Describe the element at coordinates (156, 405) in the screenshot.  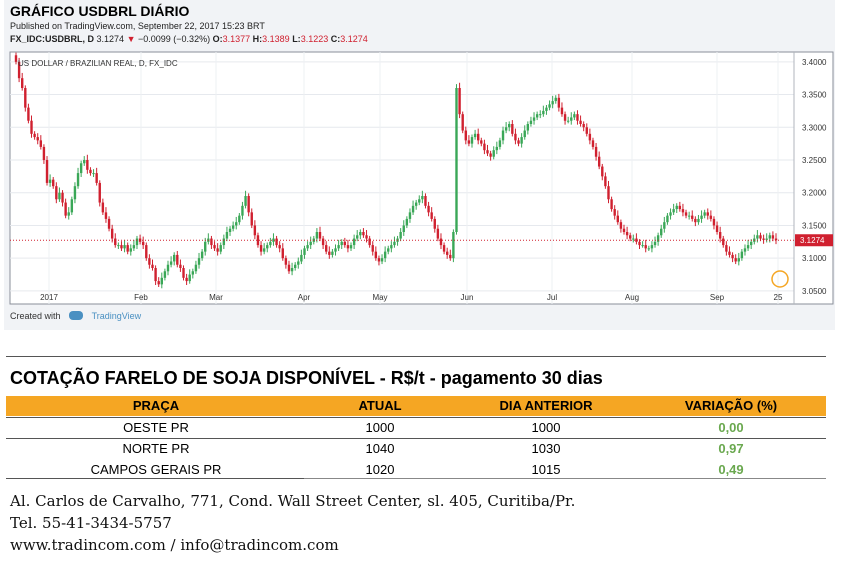
I see `header-praca: PRAÇA` at that location.